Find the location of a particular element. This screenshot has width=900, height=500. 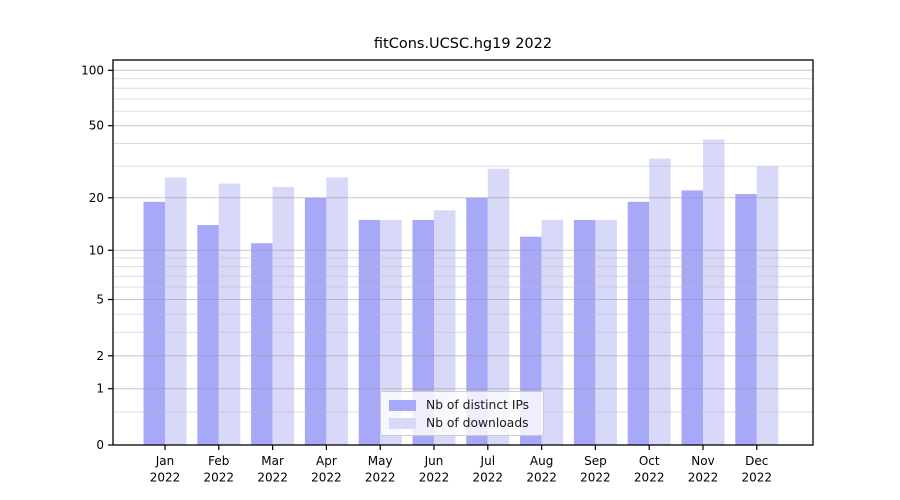

legend-swatch-downloads is located at coordinates (402, 423).